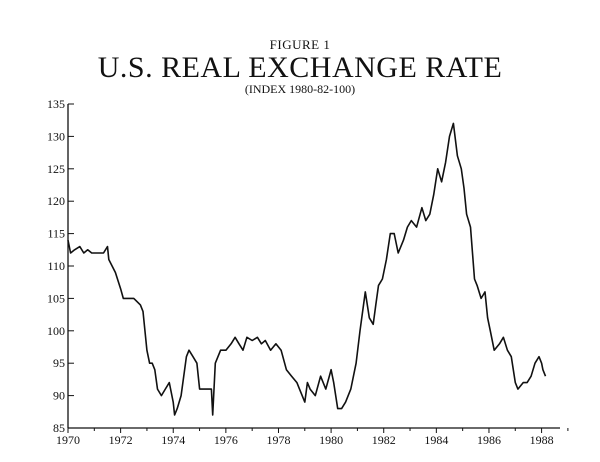 The width and height of the screenshot is (600, 462). Describe the element at coordinates (300, 44) in the screenshot. I see `figure-label: FIGURE 1` at that location.